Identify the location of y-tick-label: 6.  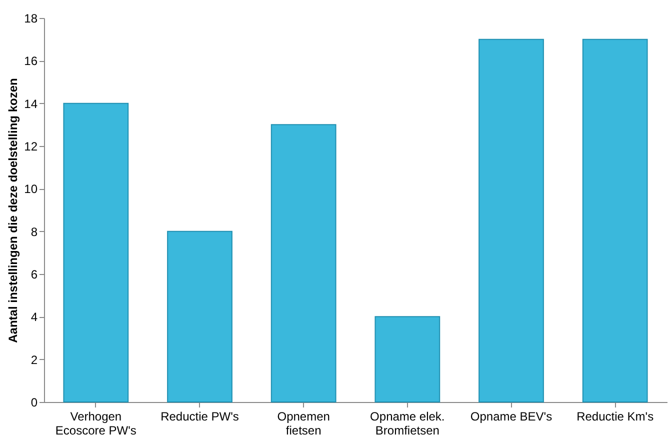
(34, 275).